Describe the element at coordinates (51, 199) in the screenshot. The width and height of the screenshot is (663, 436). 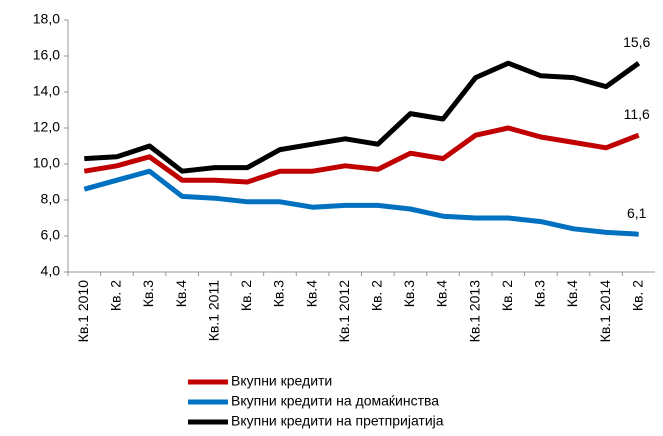
I see `y-tick-label: 8,0` at that location.